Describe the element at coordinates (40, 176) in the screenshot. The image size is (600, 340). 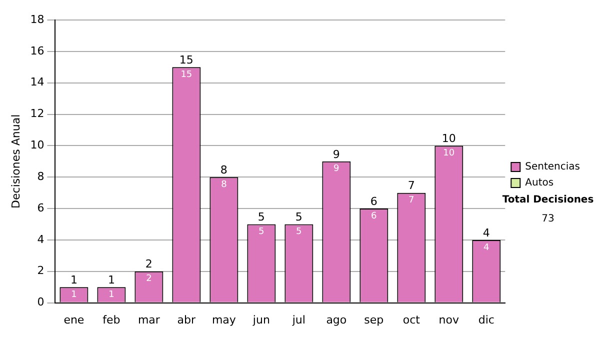
I see `y-tick-label: 8` at that location.